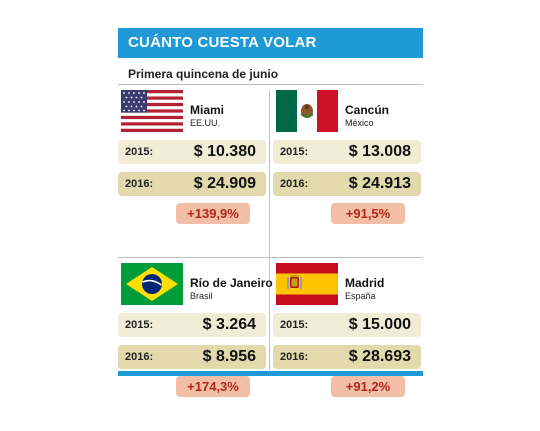 The width and height of the screenshot is (540, 431). What do you see at coordinates (360, 296) in the screenshot?
I see `country-name: España` at bounding box center [360, 296].